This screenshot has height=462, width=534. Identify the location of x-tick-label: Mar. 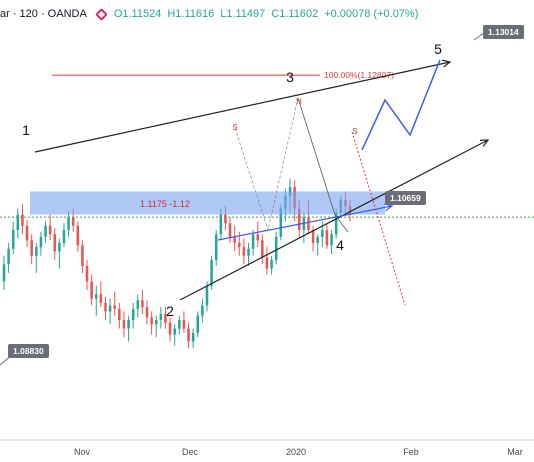
(515, 452).